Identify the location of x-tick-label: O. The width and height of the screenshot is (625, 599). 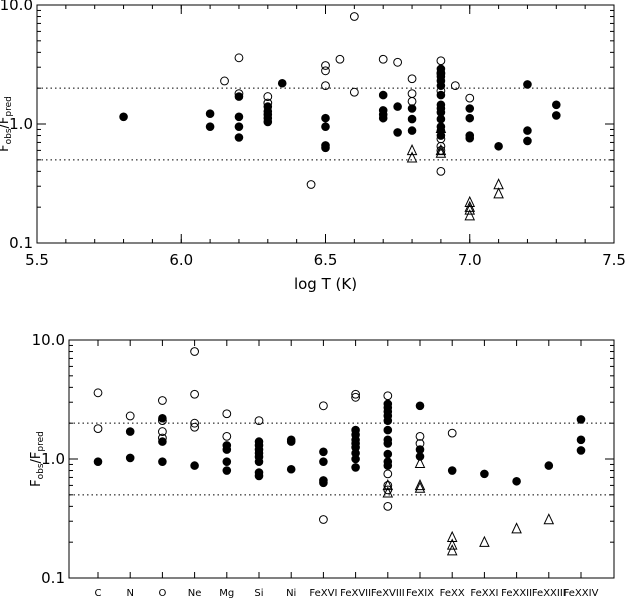
(162, 593).